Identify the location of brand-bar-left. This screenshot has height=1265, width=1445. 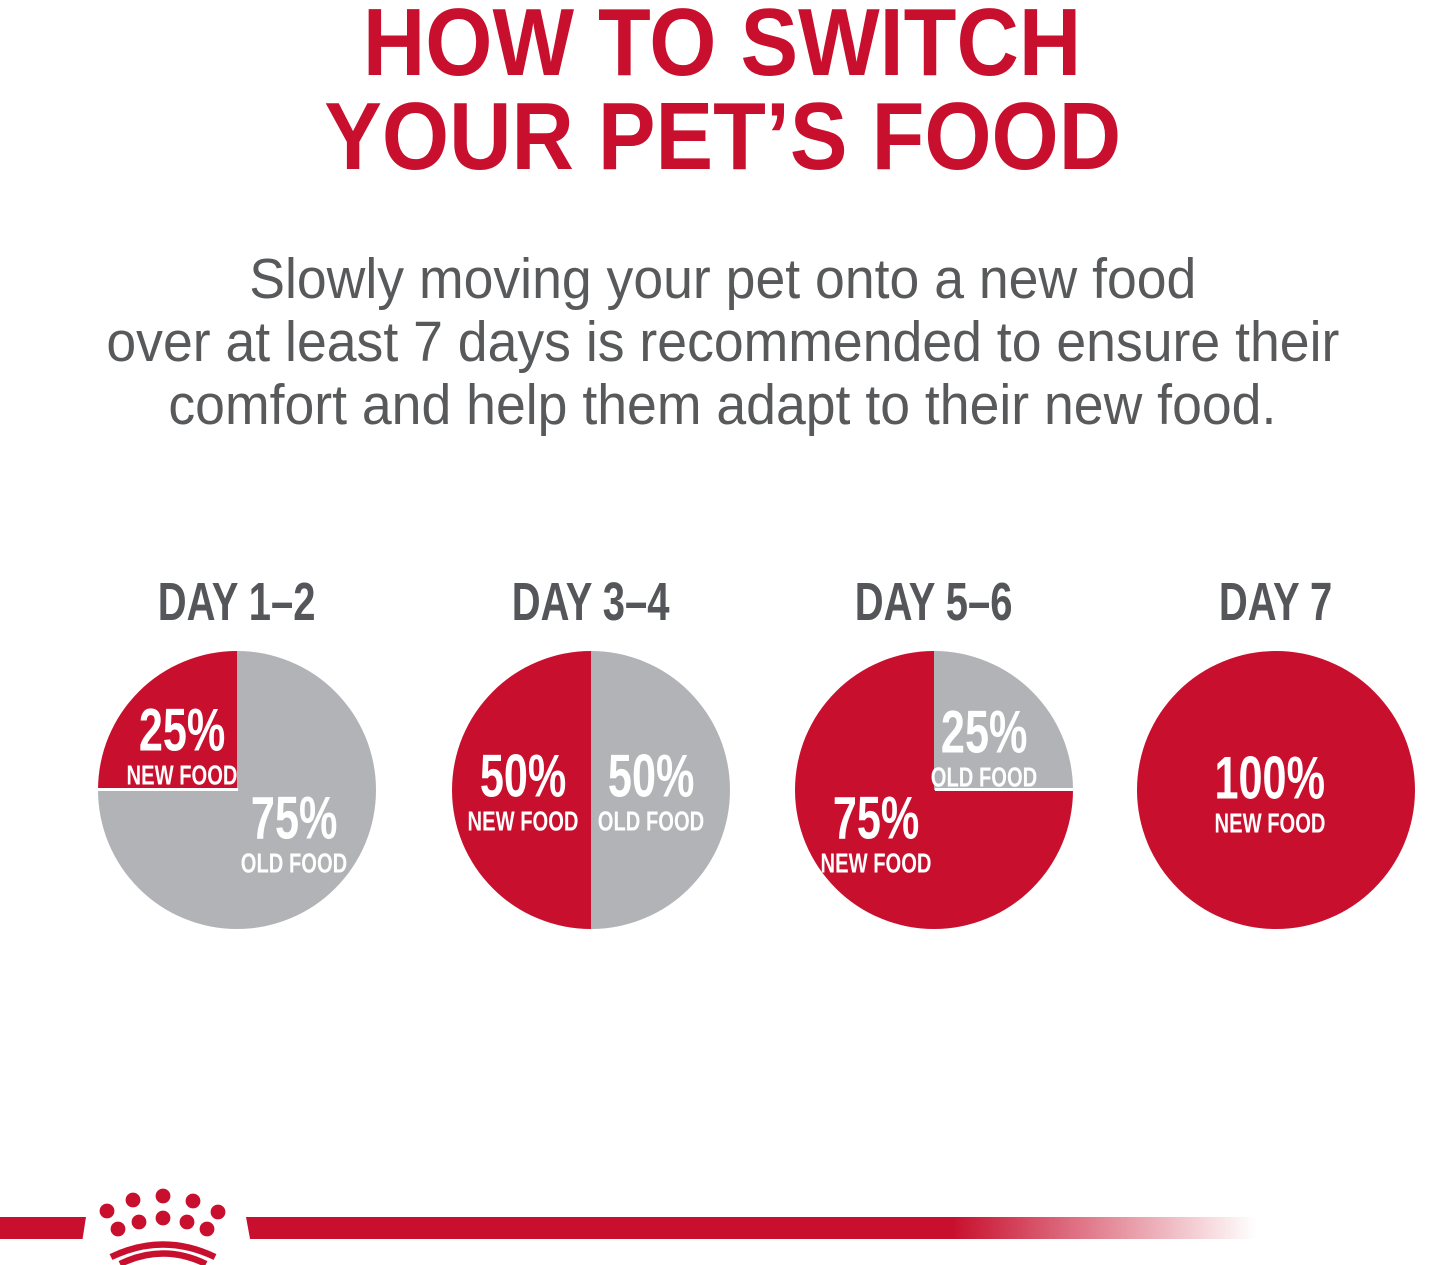
(43, 1228).